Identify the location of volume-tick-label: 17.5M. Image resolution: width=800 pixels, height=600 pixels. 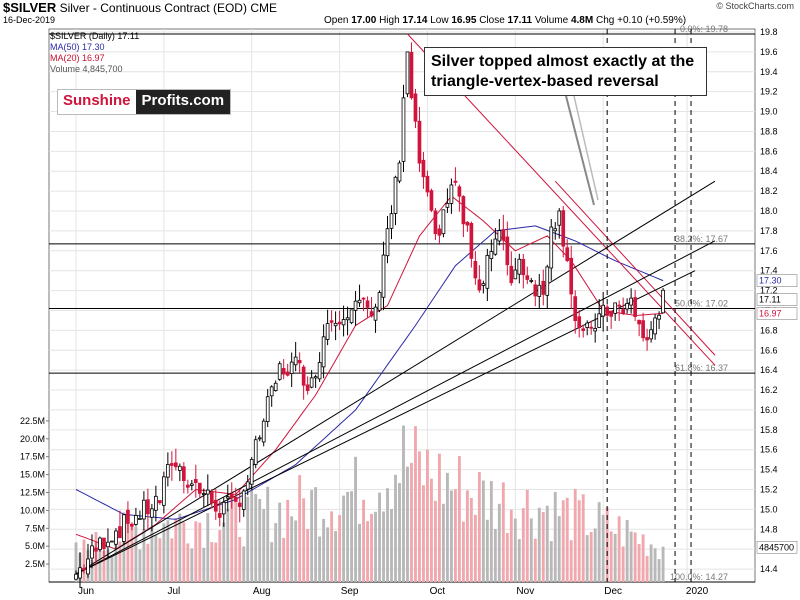
(32, 457).